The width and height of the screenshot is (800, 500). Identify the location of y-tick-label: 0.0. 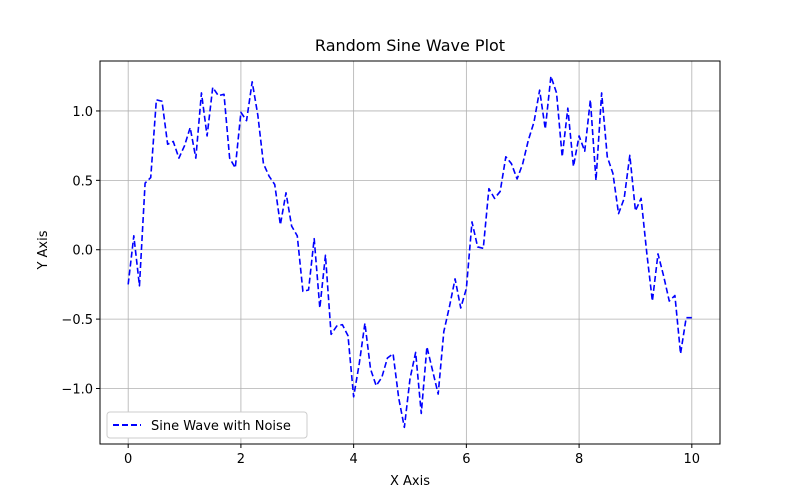
(82, 251).